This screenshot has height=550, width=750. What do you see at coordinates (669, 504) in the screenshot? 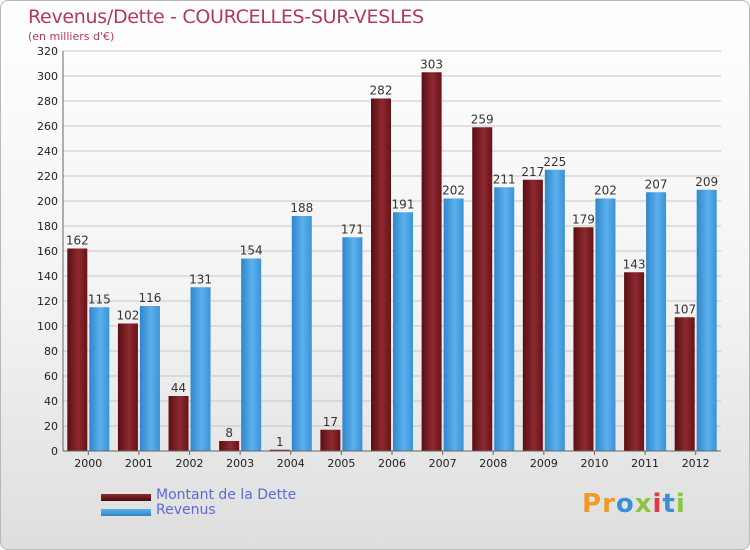
I see `logo-letter: t` at bounding box center [669, 504].